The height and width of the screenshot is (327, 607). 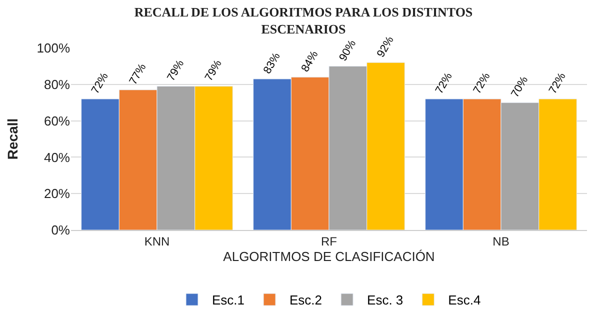 I want to click on y-tick-label: 20%, so click(x=57, y=194).